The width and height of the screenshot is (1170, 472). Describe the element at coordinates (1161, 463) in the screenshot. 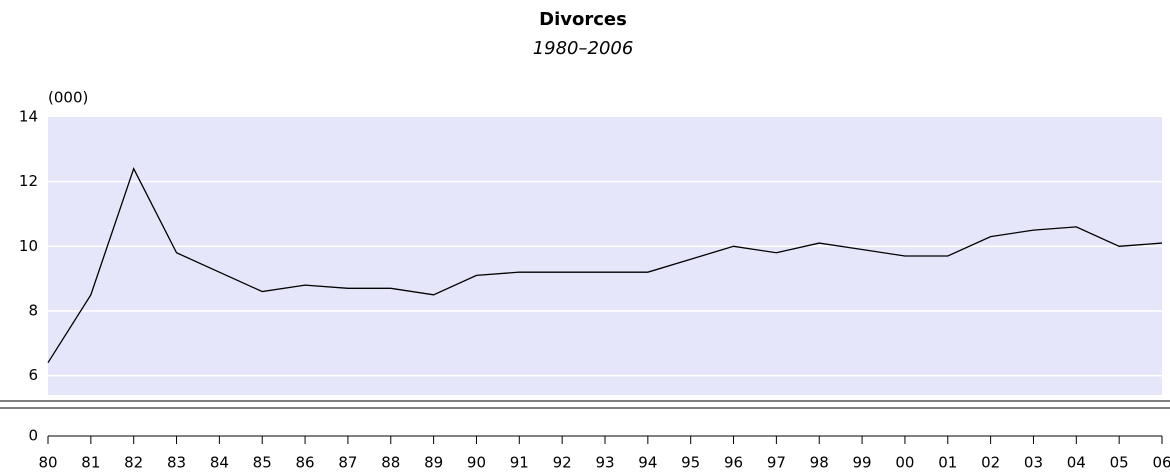

I see `x-tick-label: 06` at that location.